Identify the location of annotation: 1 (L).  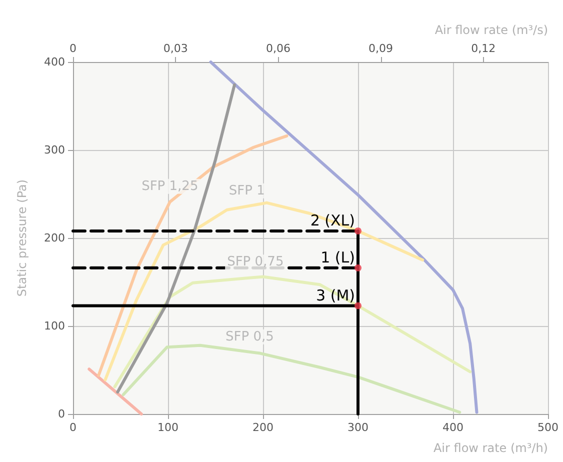
(337, 257).